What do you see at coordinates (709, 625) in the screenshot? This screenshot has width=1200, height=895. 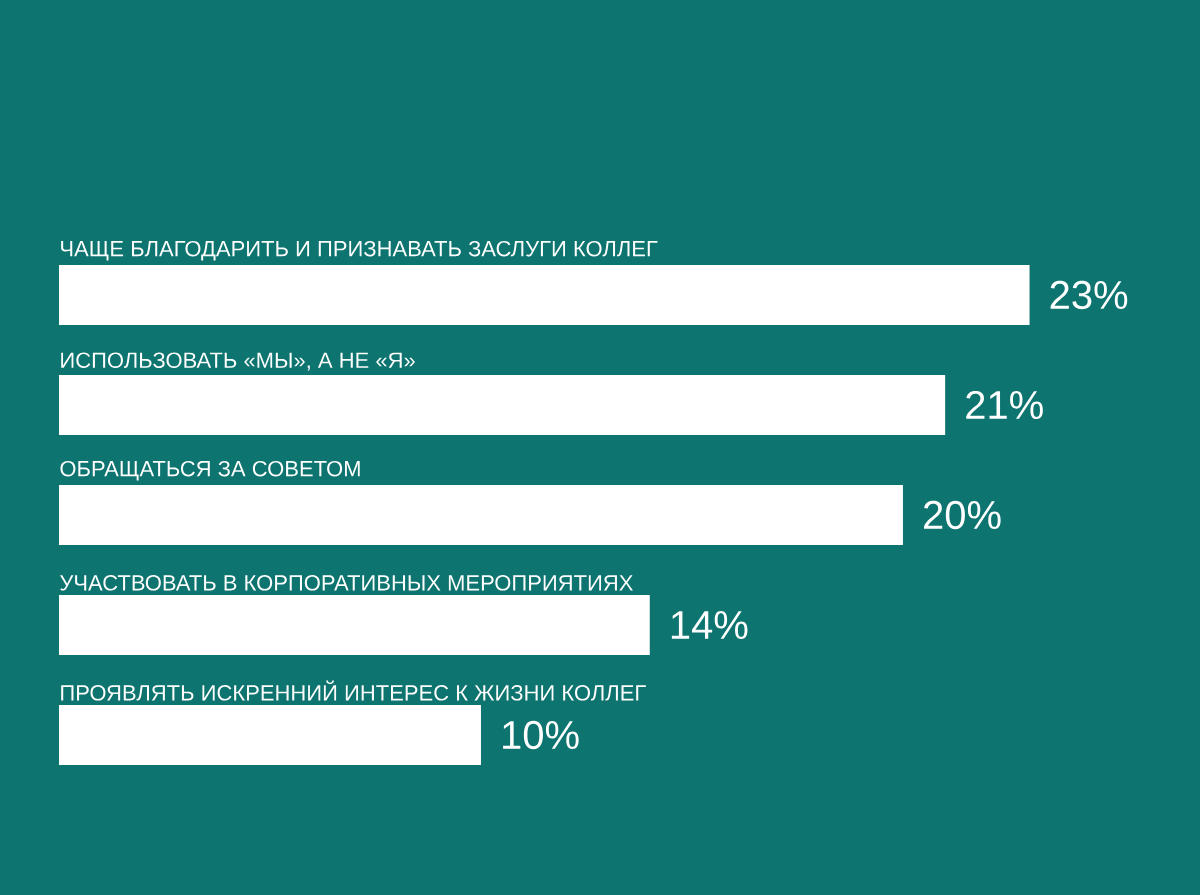 I see `data-label: 14%` at bounding box center [709, 625].